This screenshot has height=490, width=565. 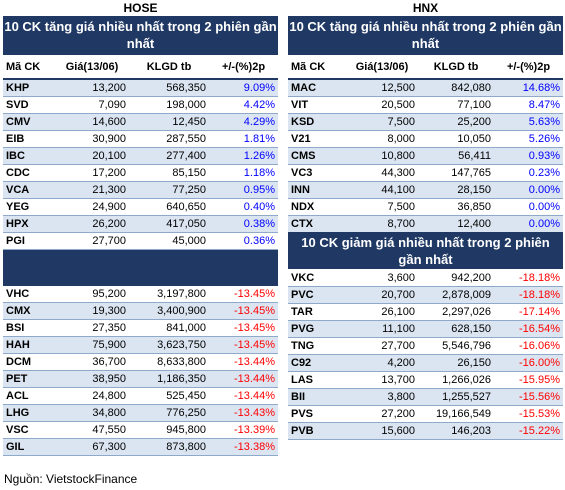 I want to click on volume-cell: 147,765, so click(x=456, y=173).